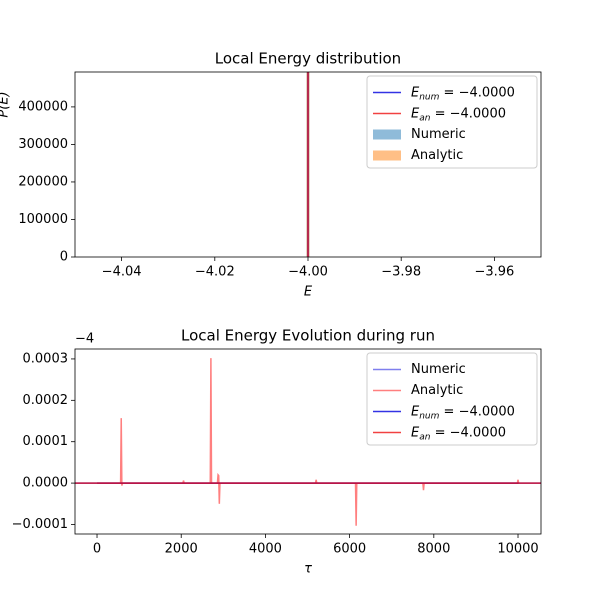 The height and width of the screenshot is (600, 600). I want to click on y-tick-label: 200000, so click(43, 181).